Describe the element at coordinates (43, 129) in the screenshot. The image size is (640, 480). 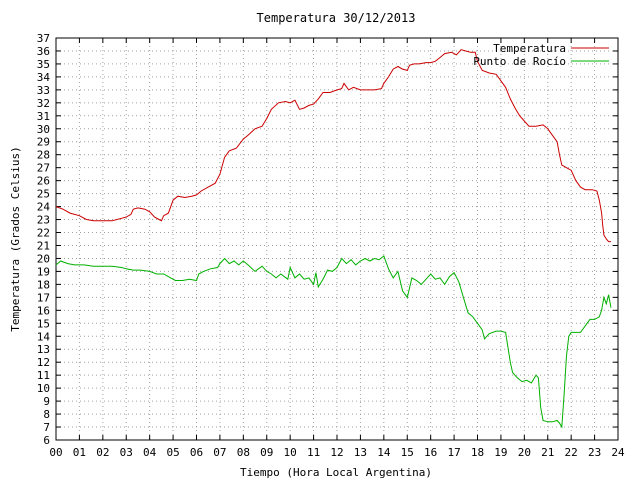
I see `y-tick-label: 30` at that location.